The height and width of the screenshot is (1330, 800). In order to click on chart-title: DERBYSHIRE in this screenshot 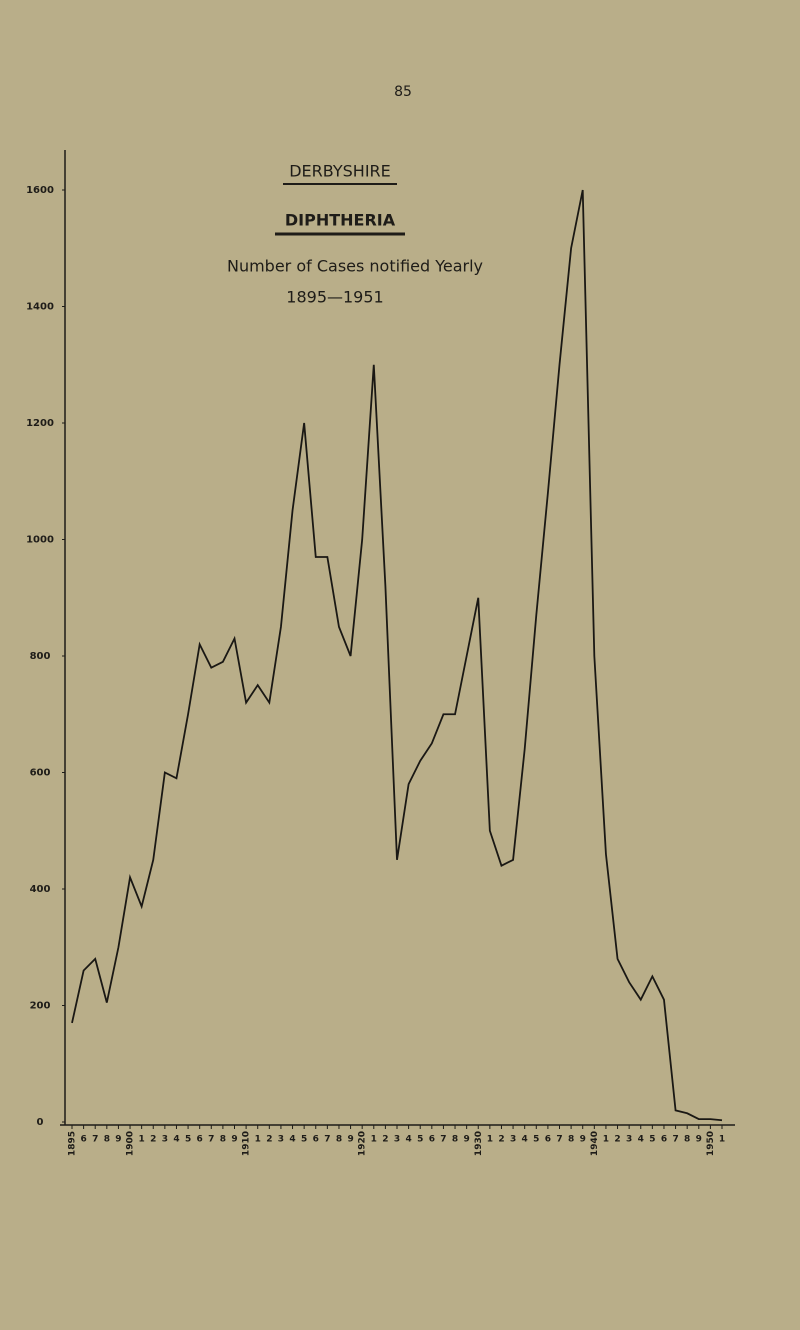, I will do `click(340, 171)`.